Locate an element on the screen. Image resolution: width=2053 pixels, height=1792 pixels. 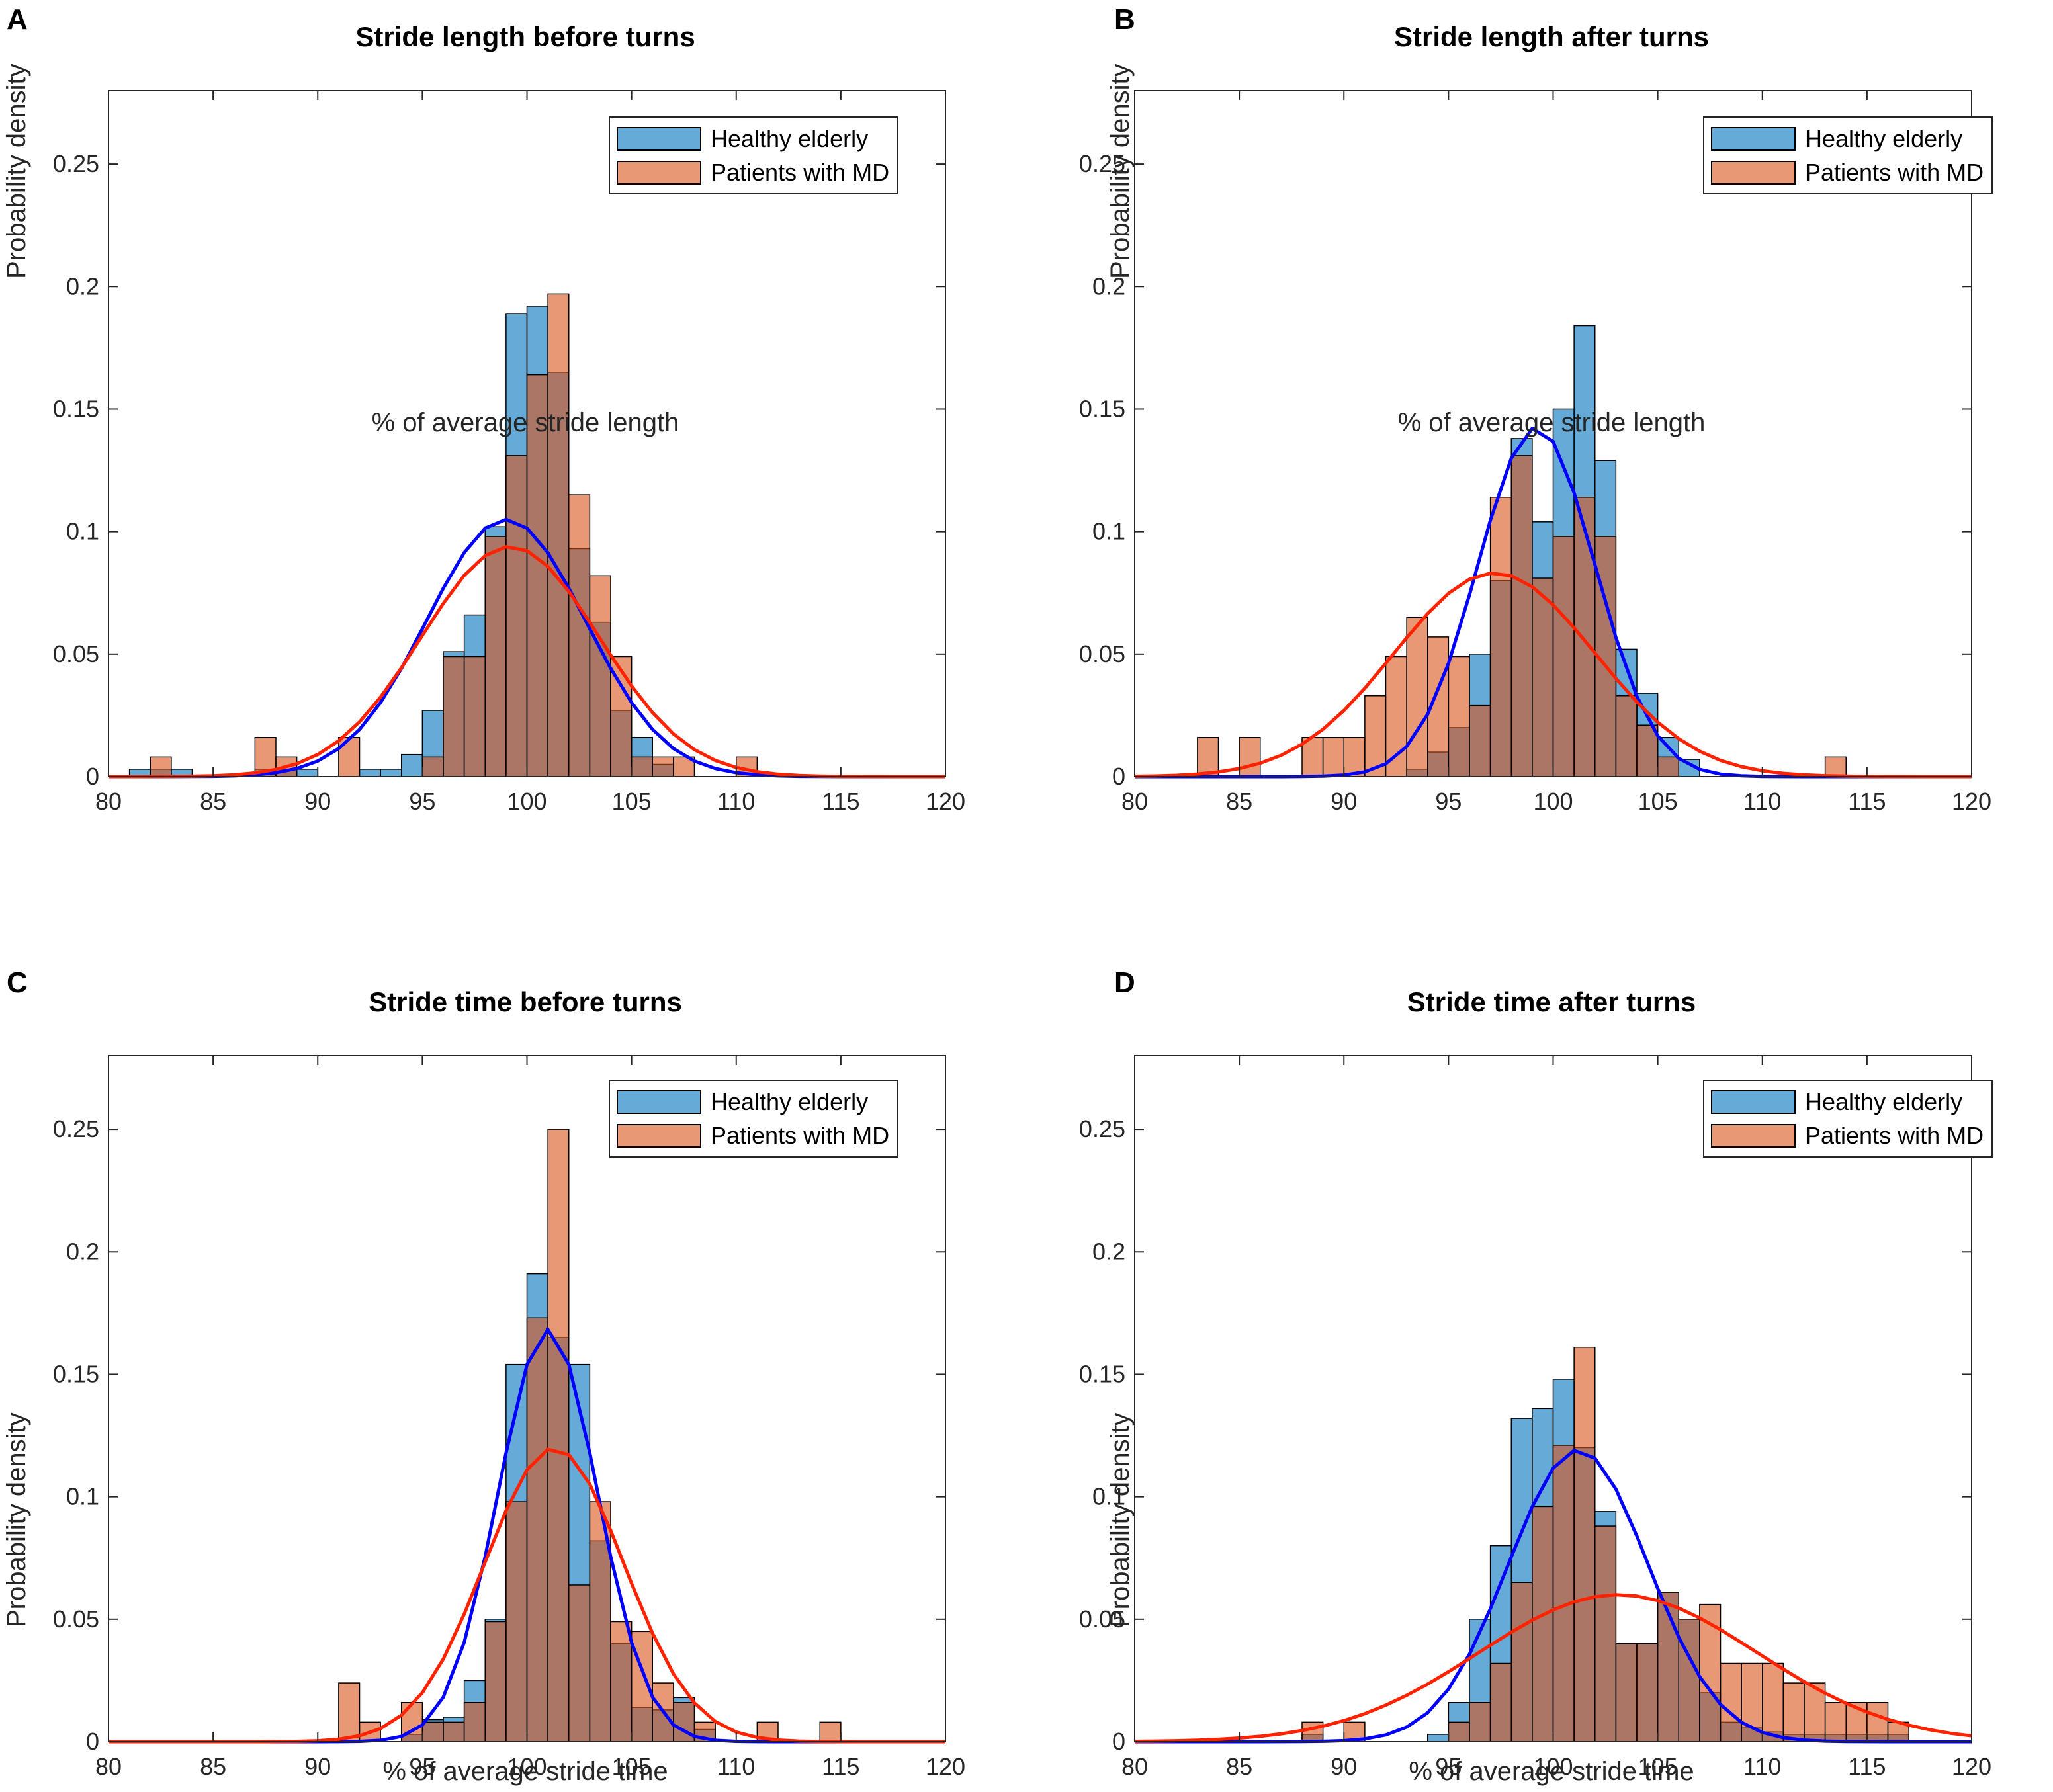
chart-title: Stride length before turns is located at coordinates (525, 36).